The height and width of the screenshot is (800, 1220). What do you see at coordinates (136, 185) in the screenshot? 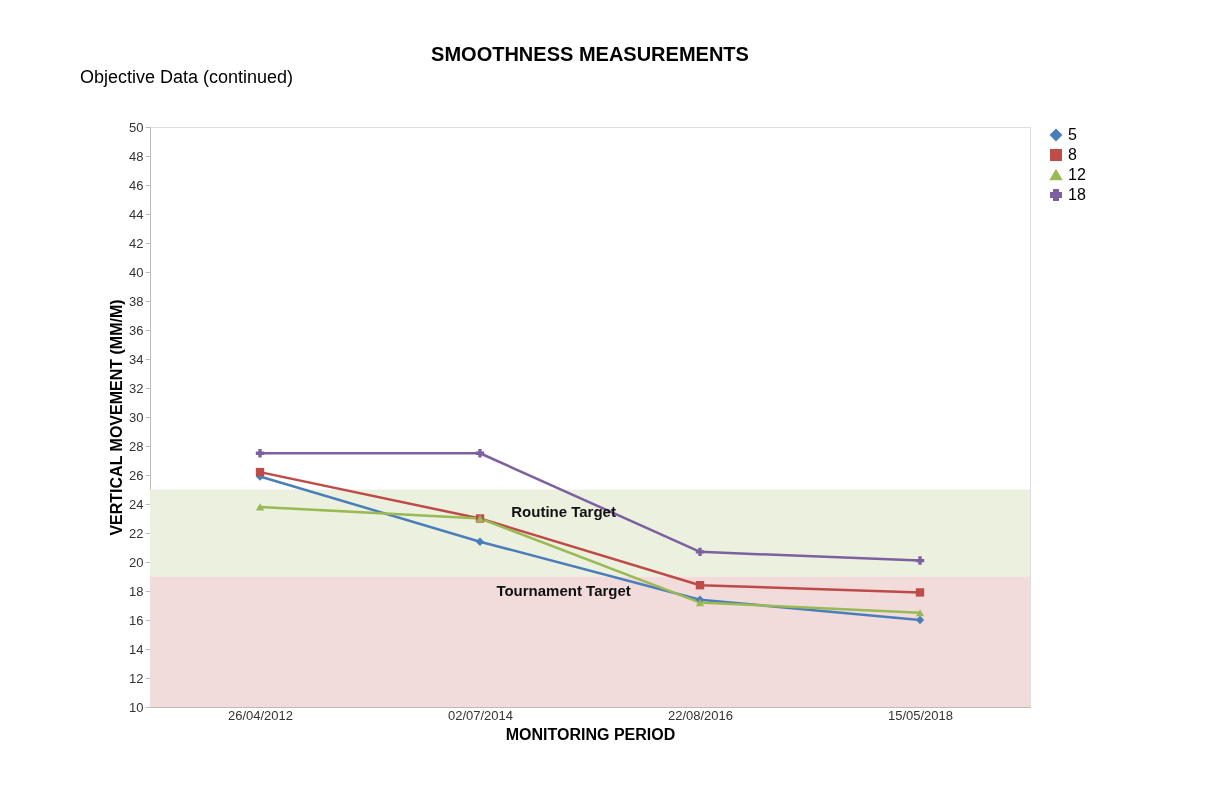
I see `y-tick-label: 46` at bounding box center [136, 185].